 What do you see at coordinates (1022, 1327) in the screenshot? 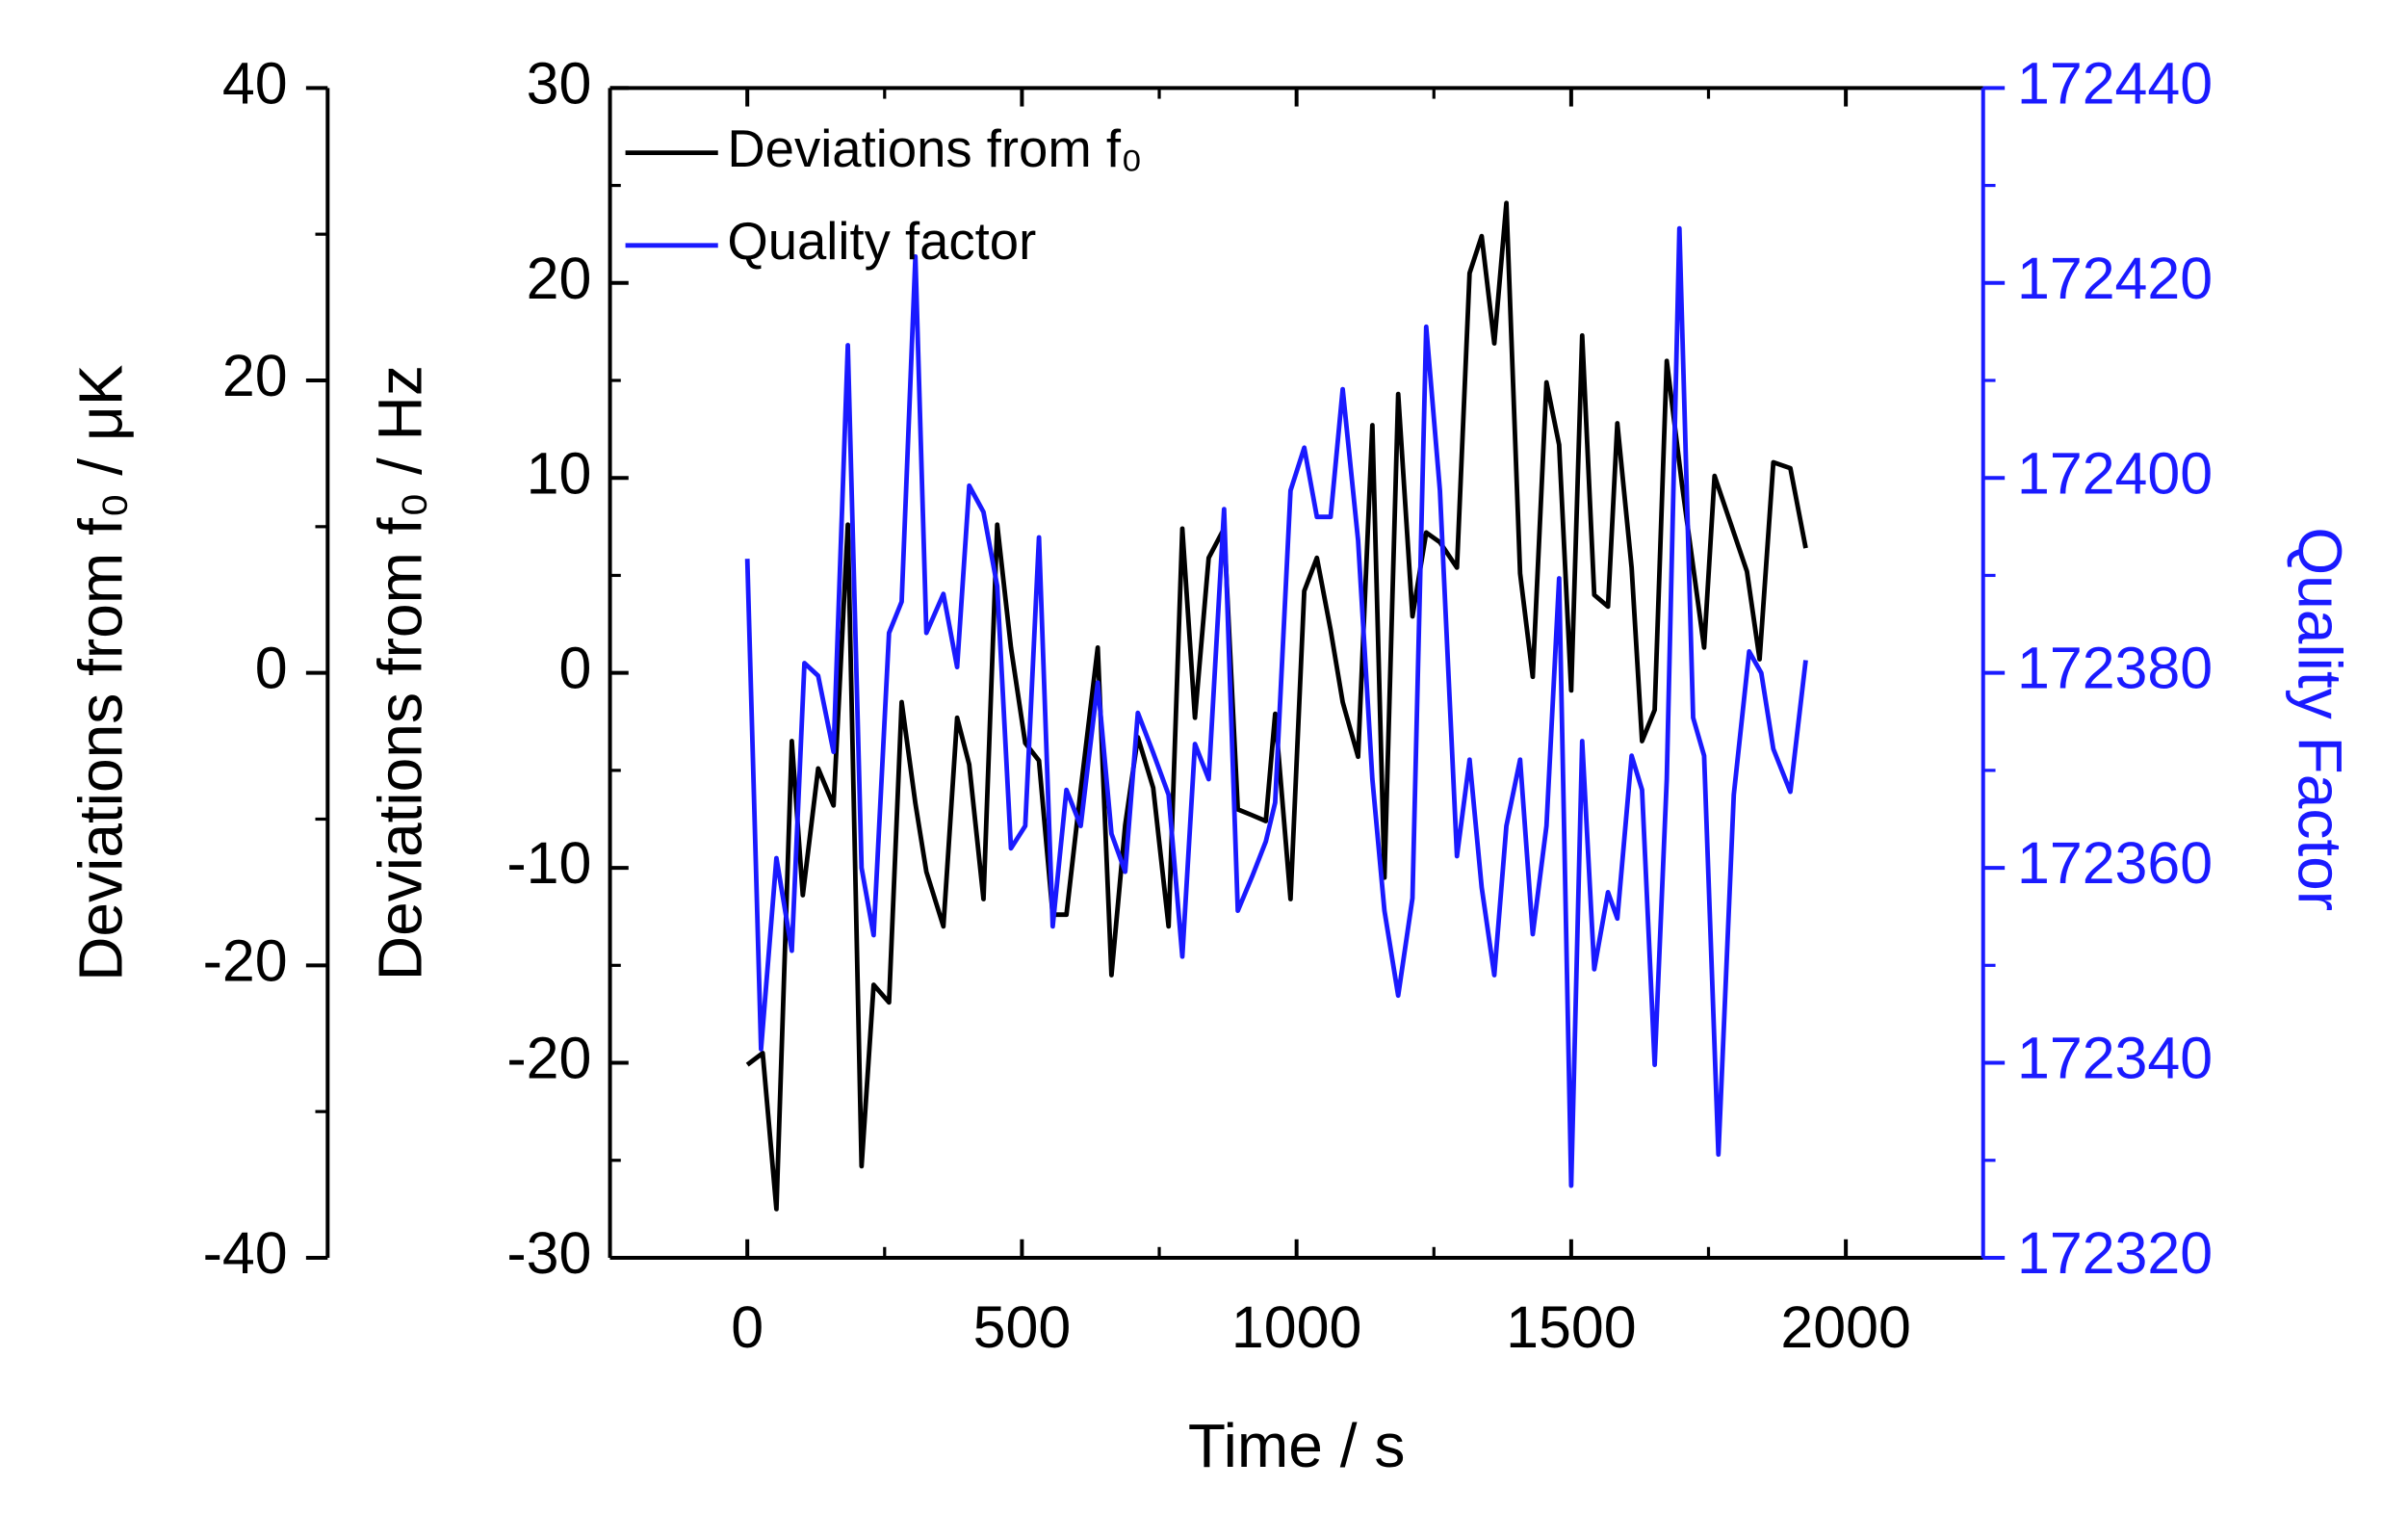
I see `x-tick-label: 500` at bounding box center [1022, 1327].